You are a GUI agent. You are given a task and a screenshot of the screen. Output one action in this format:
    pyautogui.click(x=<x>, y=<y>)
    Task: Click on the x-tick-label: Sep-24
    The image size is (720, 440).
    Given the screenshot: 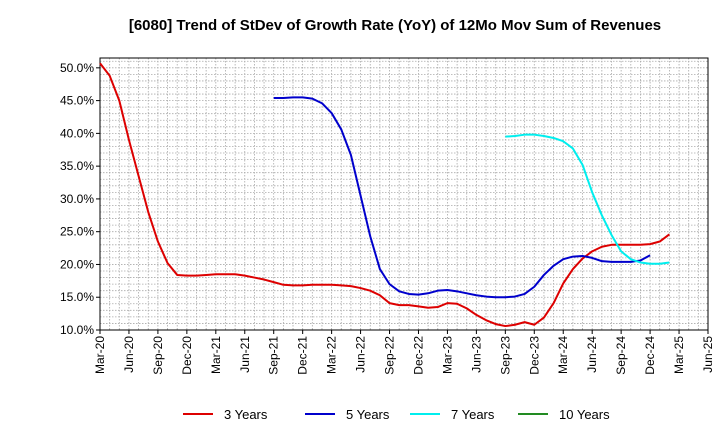 What is the action you would take?
    pyautogui.click(x=621, y=355)
    